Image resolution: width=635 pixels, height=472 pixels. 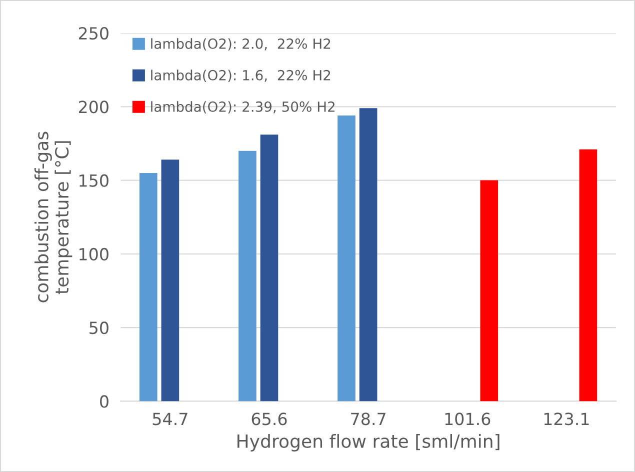 What do you see at coordinates (99, 328) in the screenshot?
I see `y-tick-label: 50` at bounding box center [99, 328].